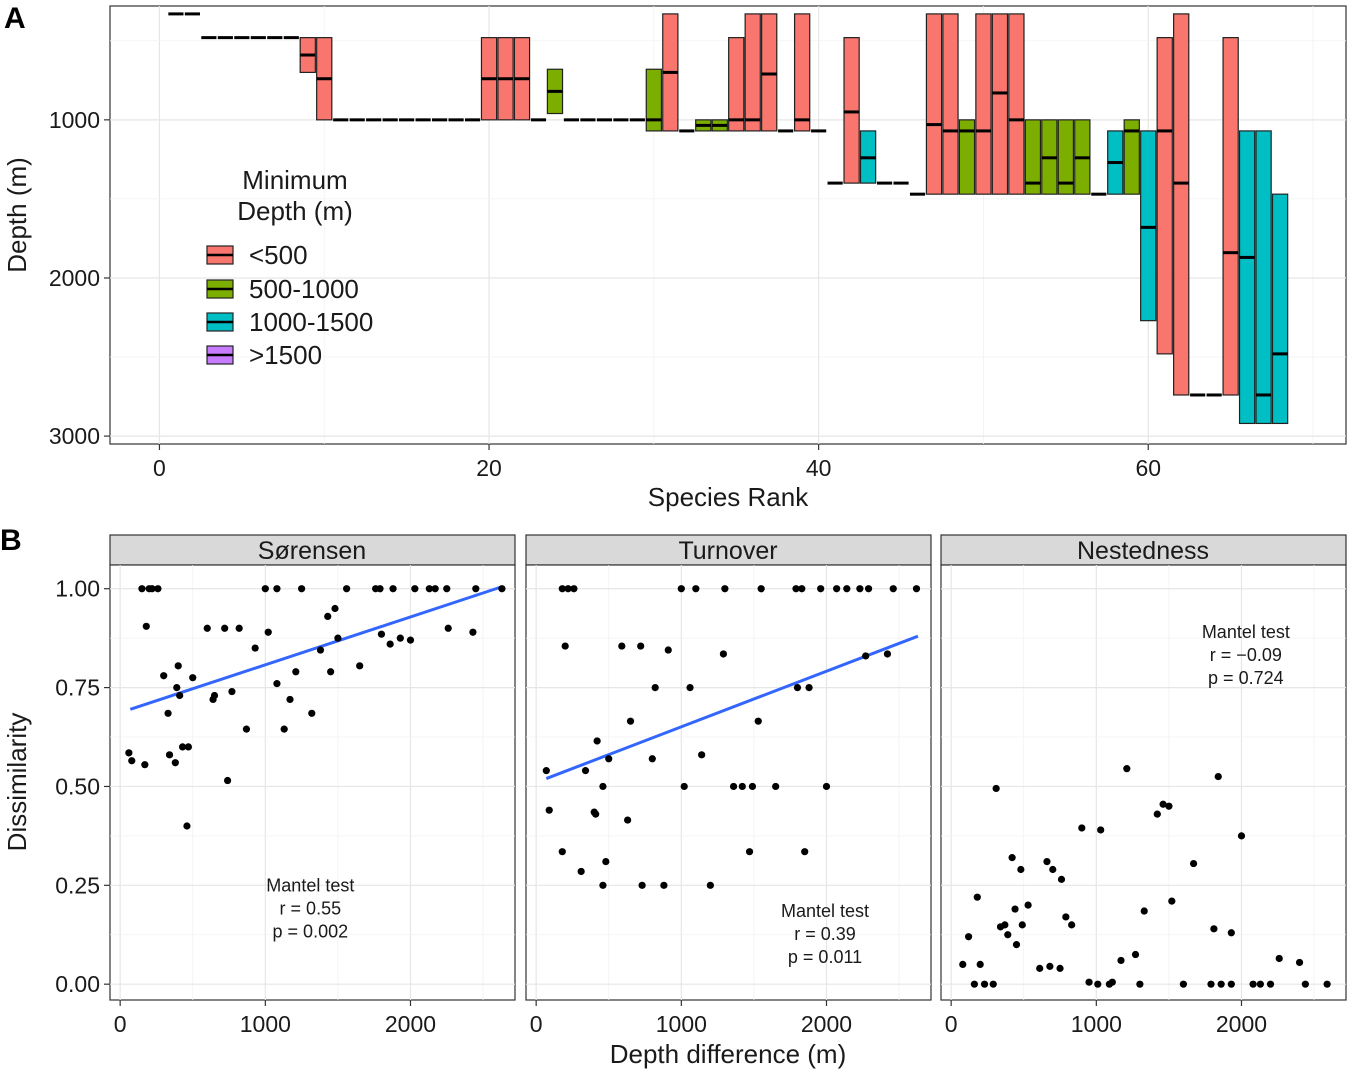  What do you see at coordinates (77, 786) in the screenshot?
I see `panel-b-y-tick-label: 0.50` at bounding box center [77, 786].